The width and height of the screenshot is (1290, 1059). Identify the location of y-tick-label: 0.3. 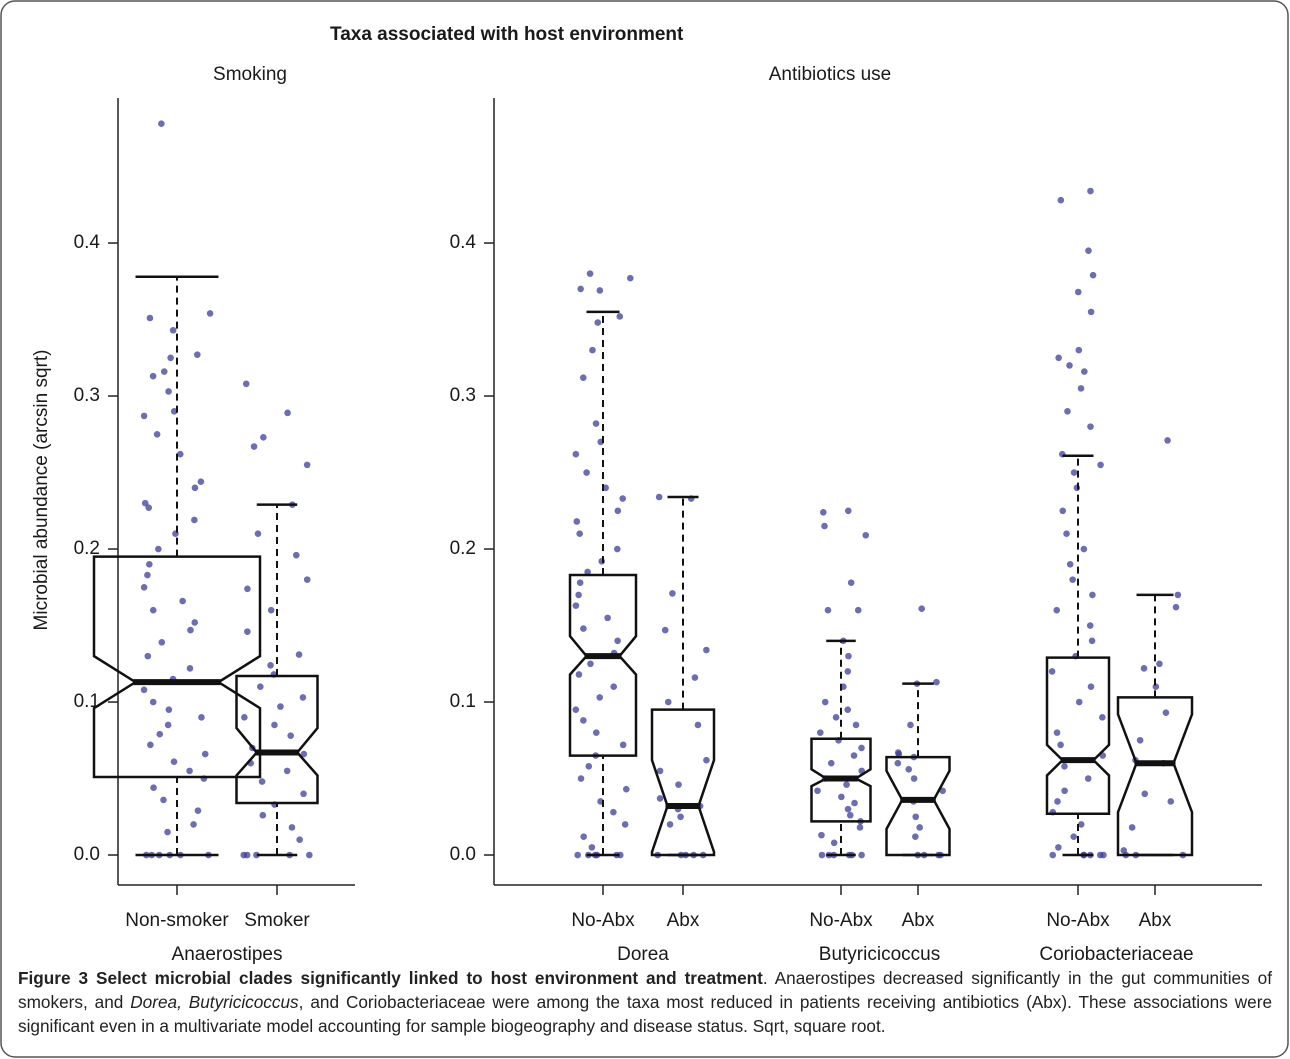
(87, 395).